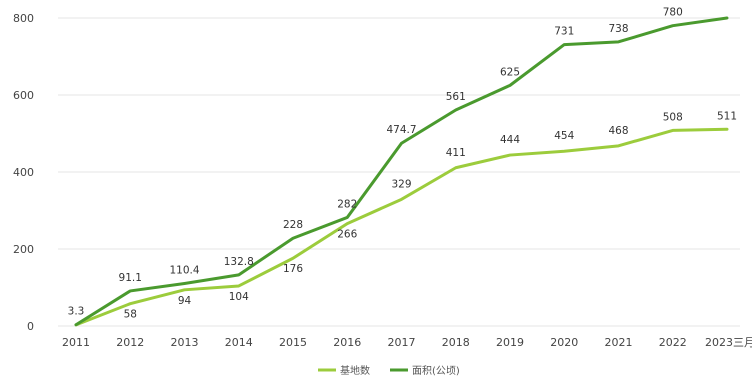 The image size is (752, 379). What do you see at coordinates (401, 184) in the screenshot?
I see `data-label: 329` at bounding box center [401, 184].